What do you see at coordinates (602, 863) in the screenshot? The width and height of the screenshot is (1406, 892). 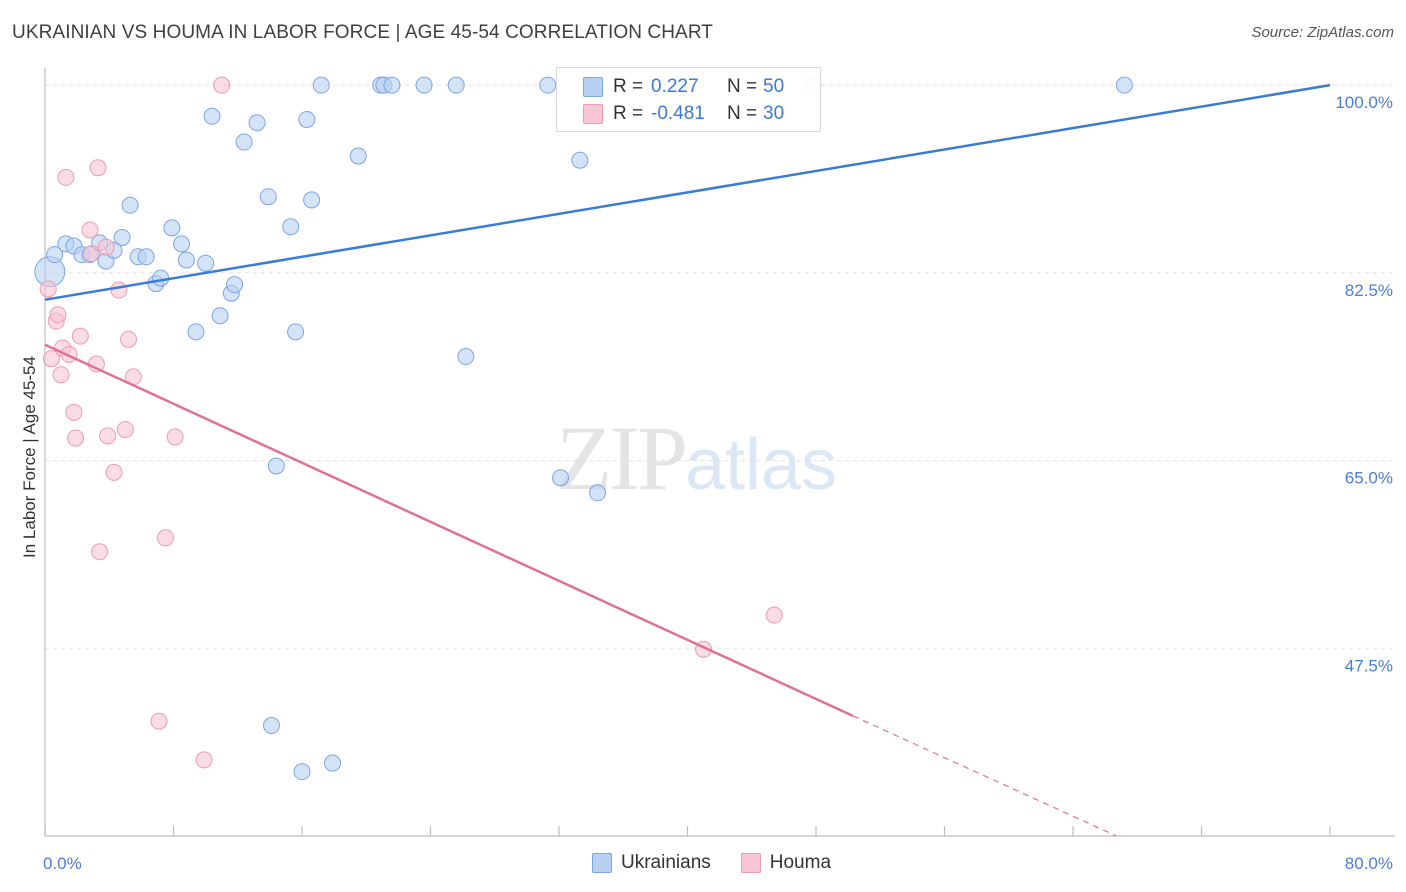 I see `ukrainians-legend-swatch` at bounding box center [602, 863].